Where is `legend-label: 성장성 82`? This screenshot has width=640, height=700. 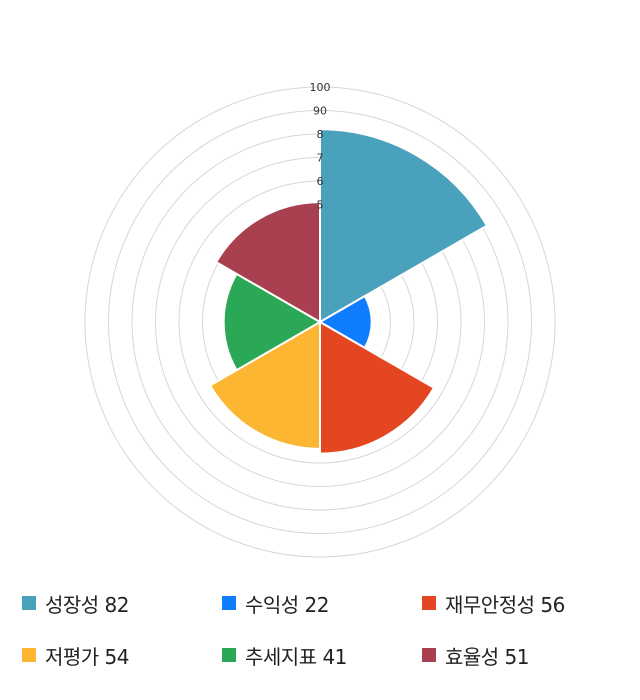
legend-label: 성장성 82 is located at coordinates (87, 604).